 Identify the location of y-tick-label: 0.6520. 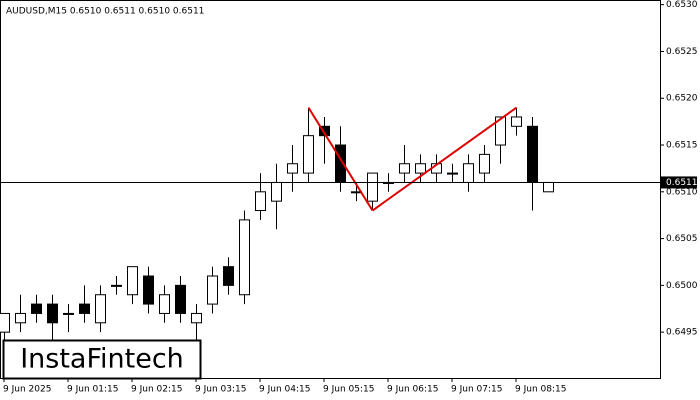
(682, 99).